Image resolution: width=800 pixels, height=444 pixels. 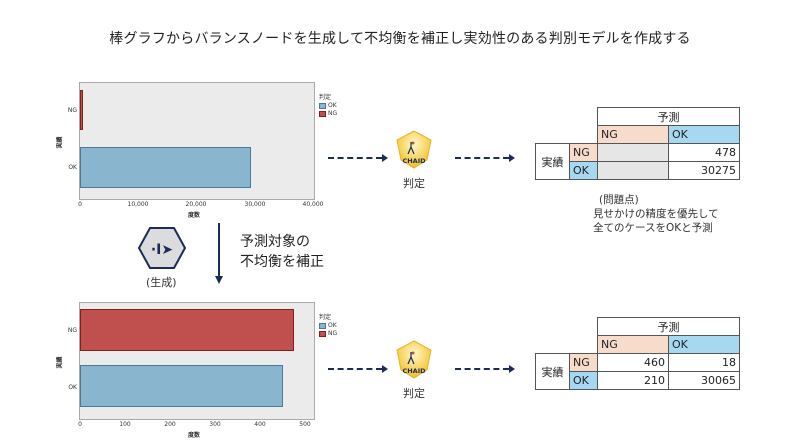 I want to click on confusion-matrix-before: 予測 NG OK 実績 NG 478 OK 30275, so click(x=637, y=143).